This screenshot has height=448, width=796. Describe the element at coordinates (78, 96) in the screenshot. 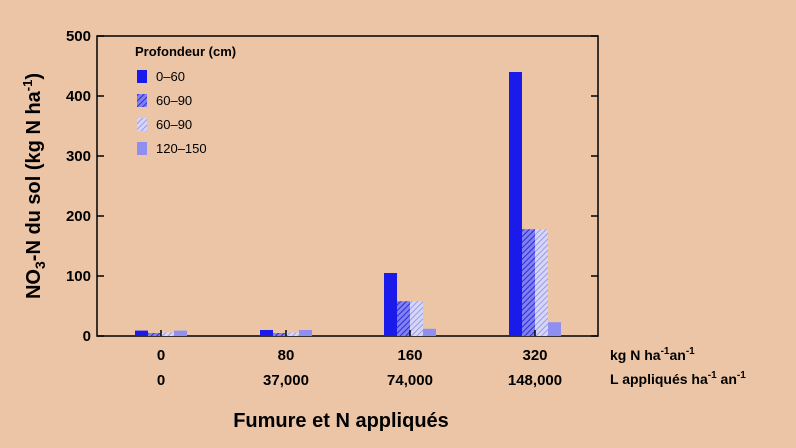

I see `y-tick-label: 400` at that location.